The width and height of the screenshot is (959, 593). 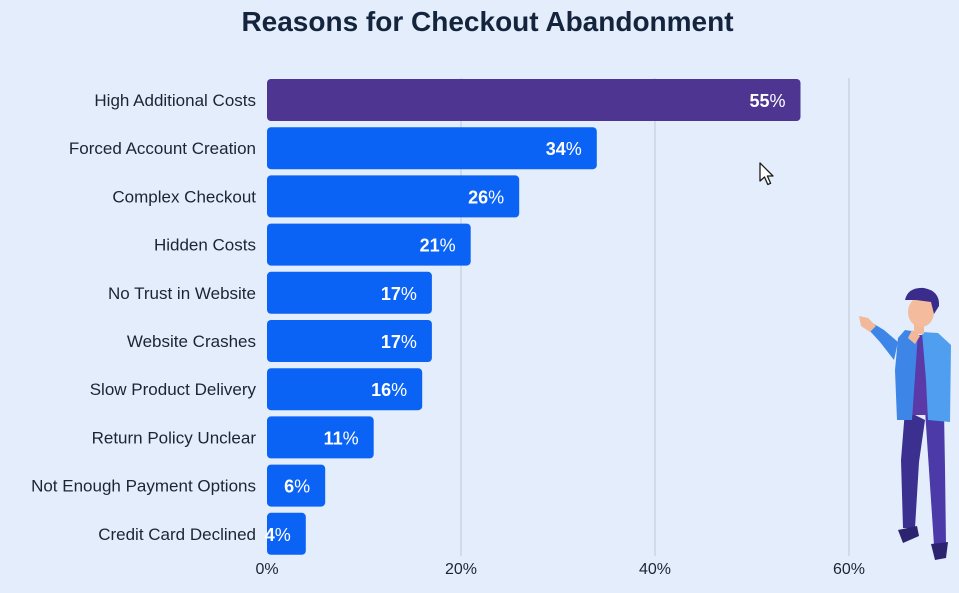 I want to click on category-label: Return Policy Unclear, so click(x=174, y=437).